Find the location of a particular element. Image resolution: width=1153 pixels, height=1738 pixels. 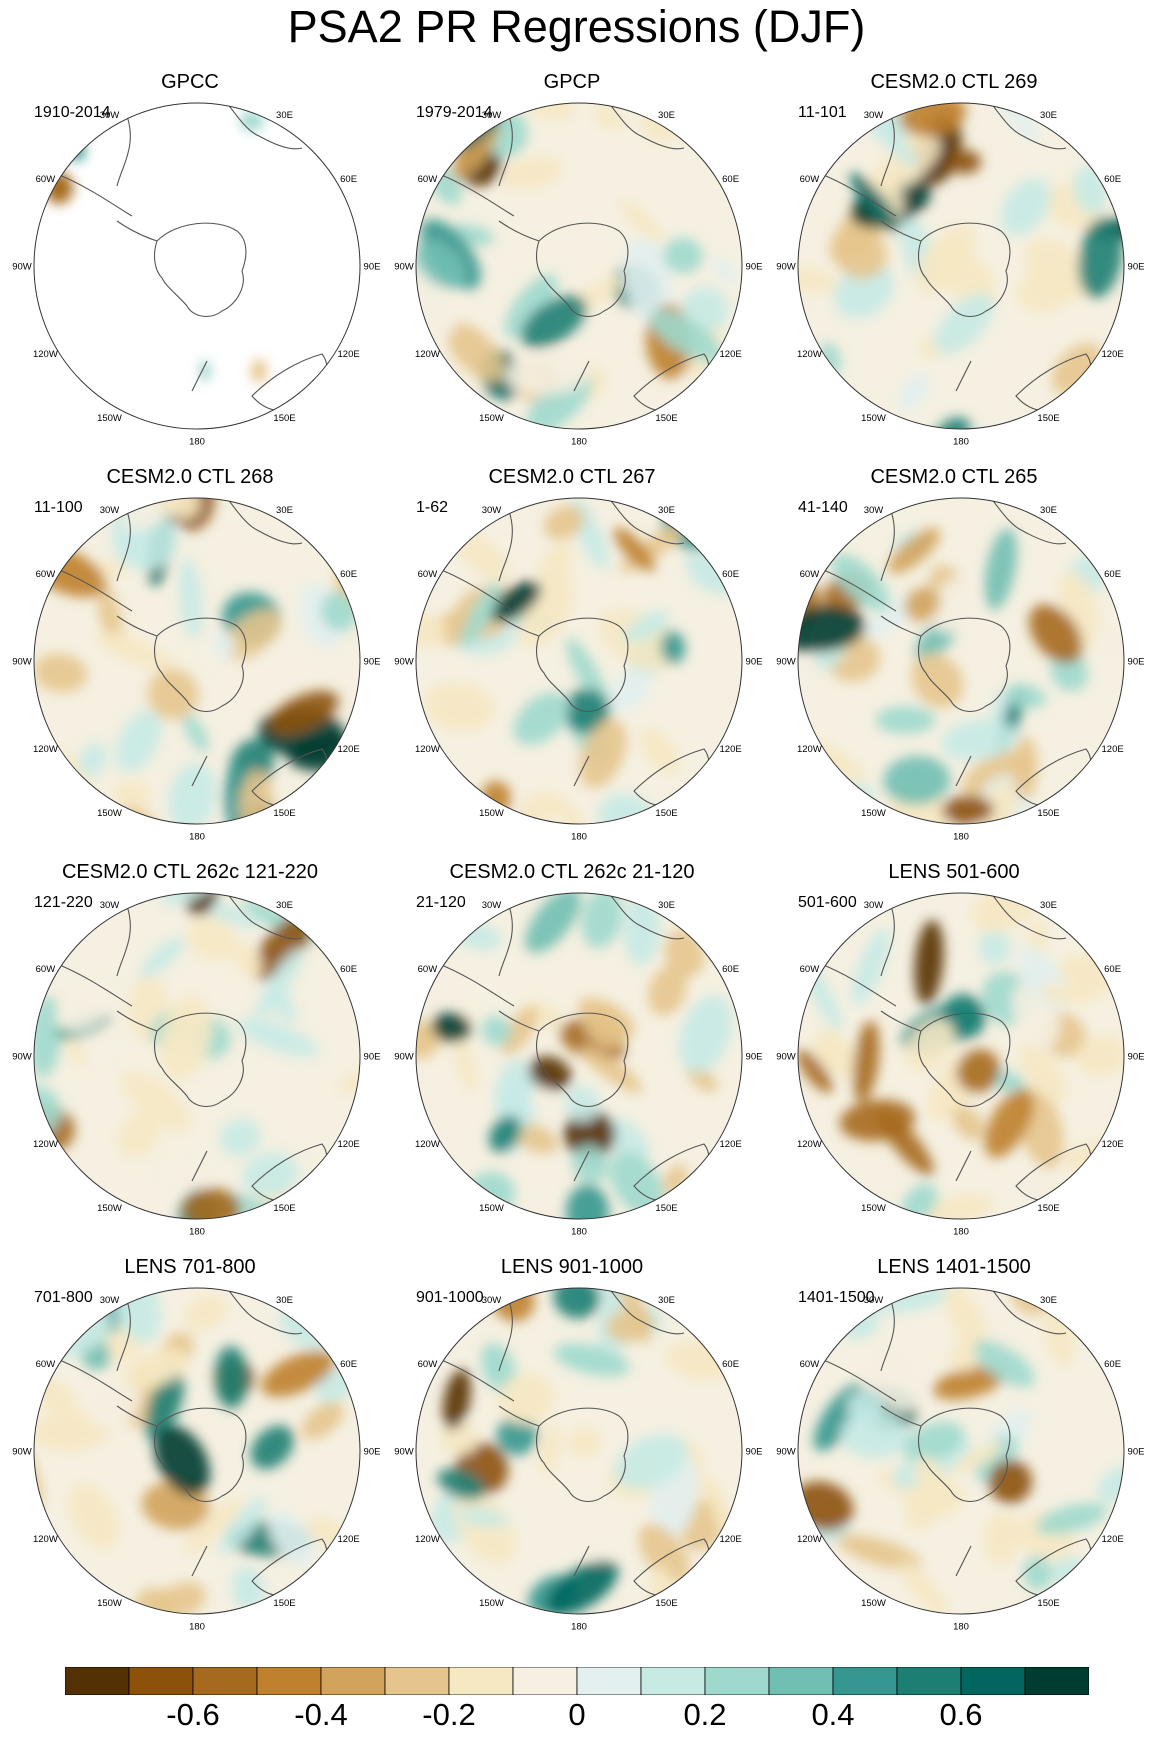

panel-title: LENS 501-600 is located at coordinates (954, 872).